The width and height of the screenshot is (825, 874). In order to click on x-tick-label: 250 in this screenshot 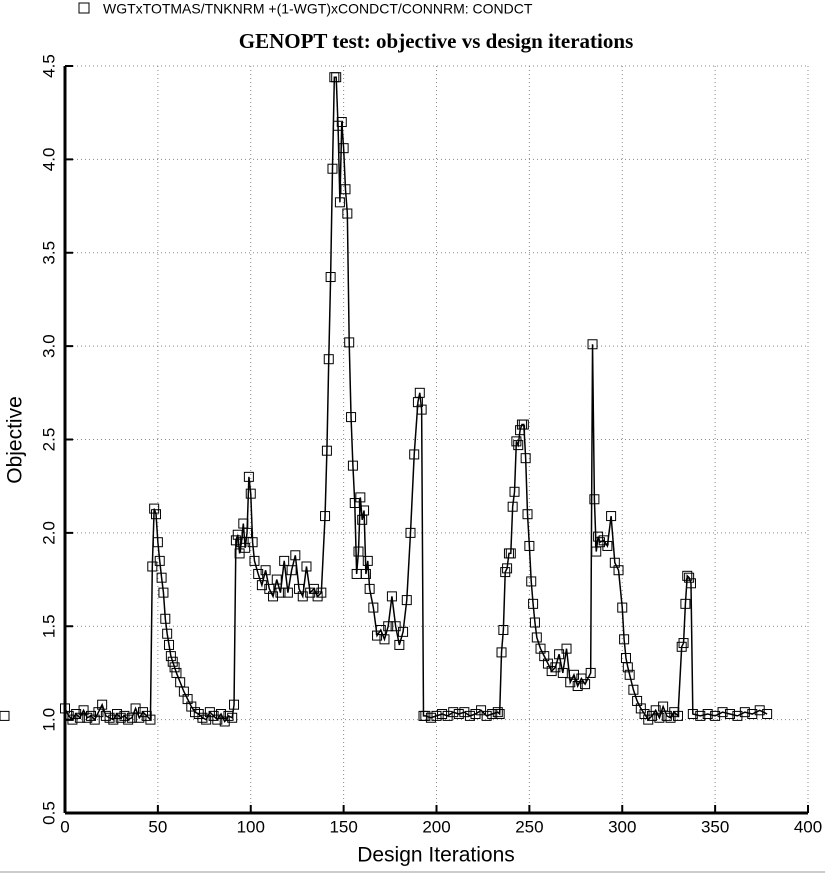, I will do `click(529, 826)`.